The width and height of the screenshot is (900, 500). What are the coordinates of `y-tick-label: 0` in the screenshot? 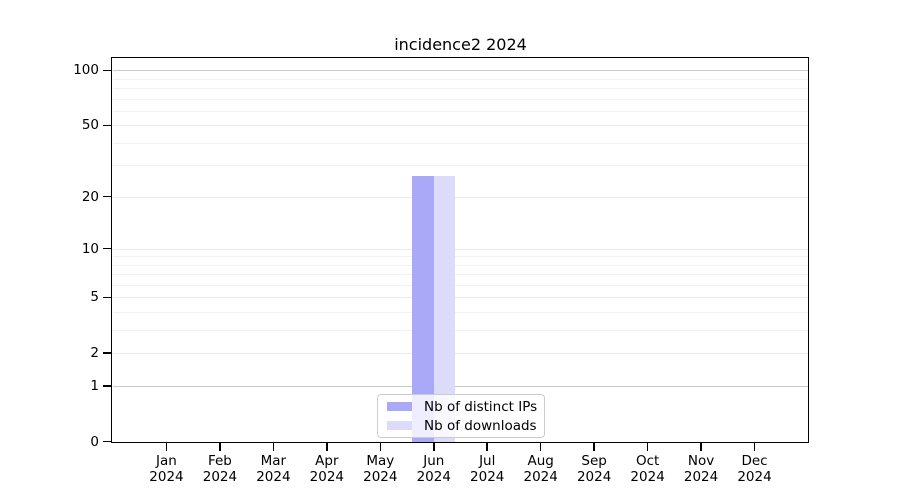 It's located at (94, 441).